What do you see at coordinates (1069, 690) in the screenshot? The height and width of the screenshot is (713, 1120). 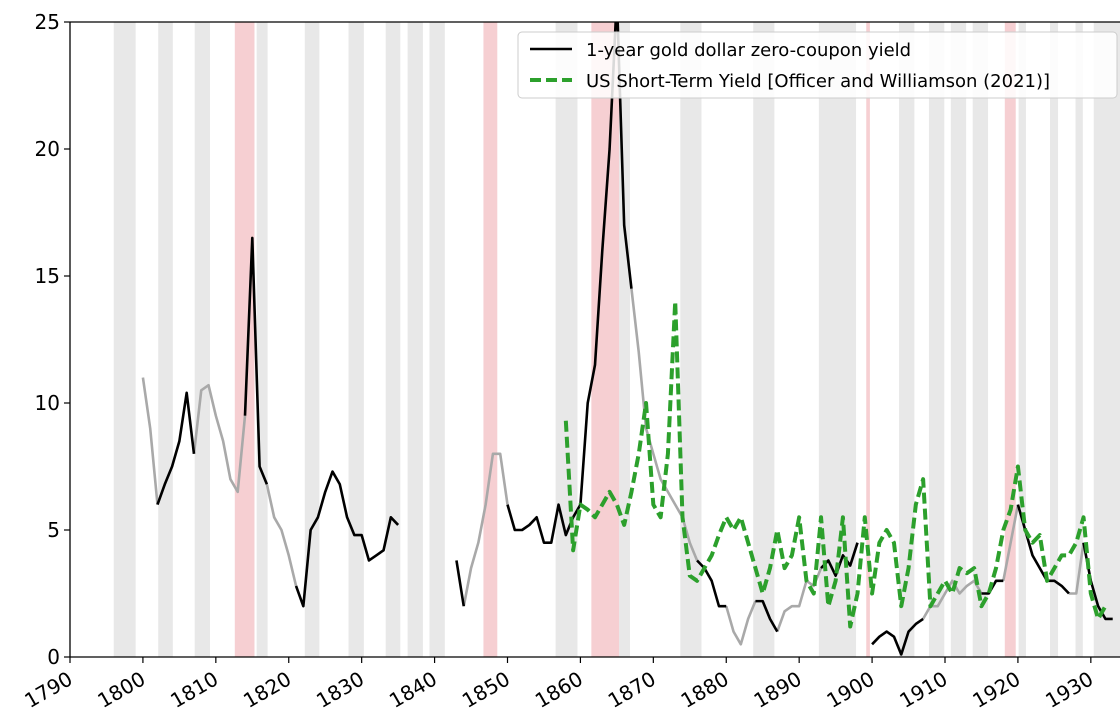 I see `x-tick-label: 1930` at bounding box center [1069, 690].